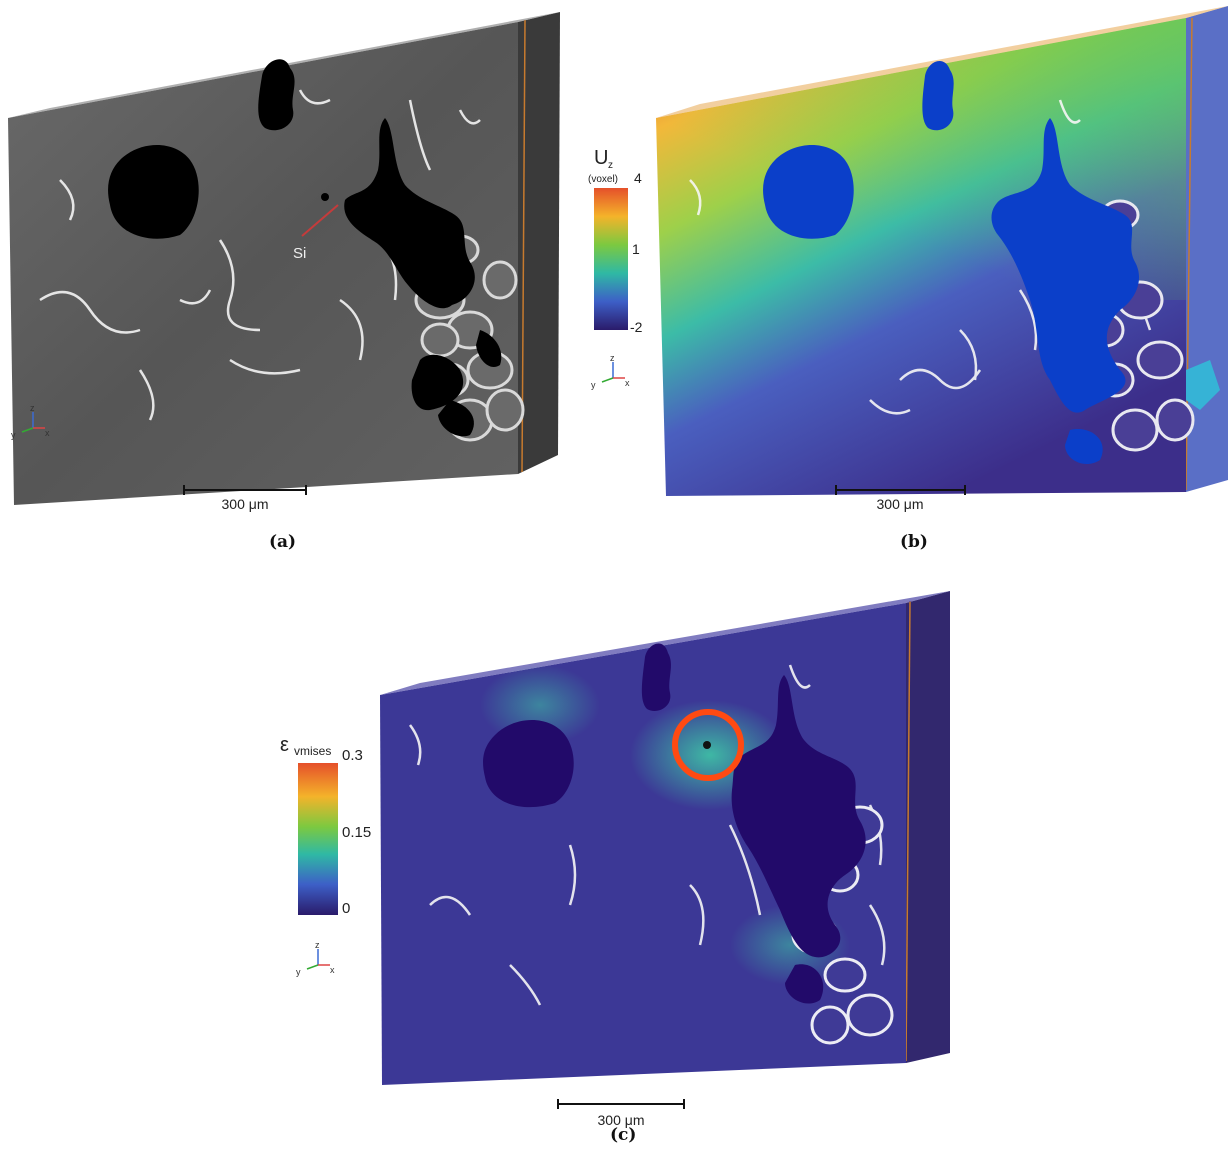  I want to click on scale-bar-label-a: 300 μm, so click(245, 504).